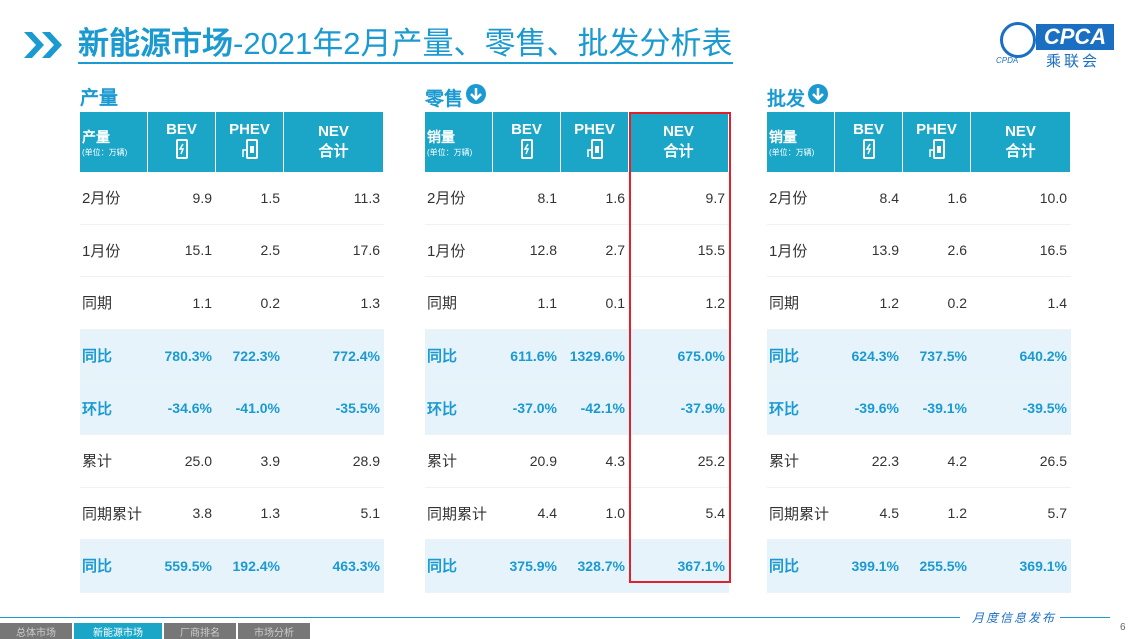  What do you see at coordinates (615, 250) in the screenshot?
I see `cell-value: 2.7` at bounding box center [615, 250].